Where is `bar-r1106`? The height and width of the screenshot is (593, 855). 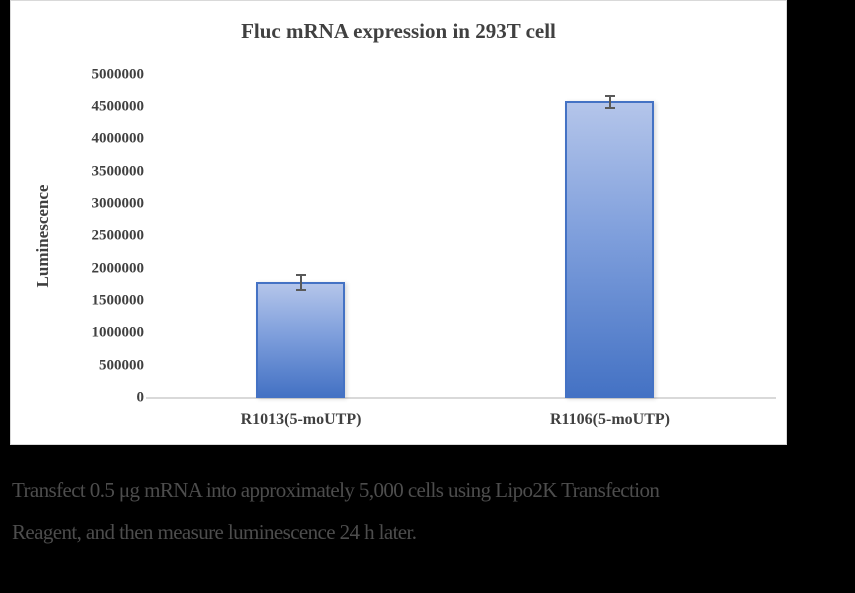
bar-r1106 is located at coordinates (609, 249).